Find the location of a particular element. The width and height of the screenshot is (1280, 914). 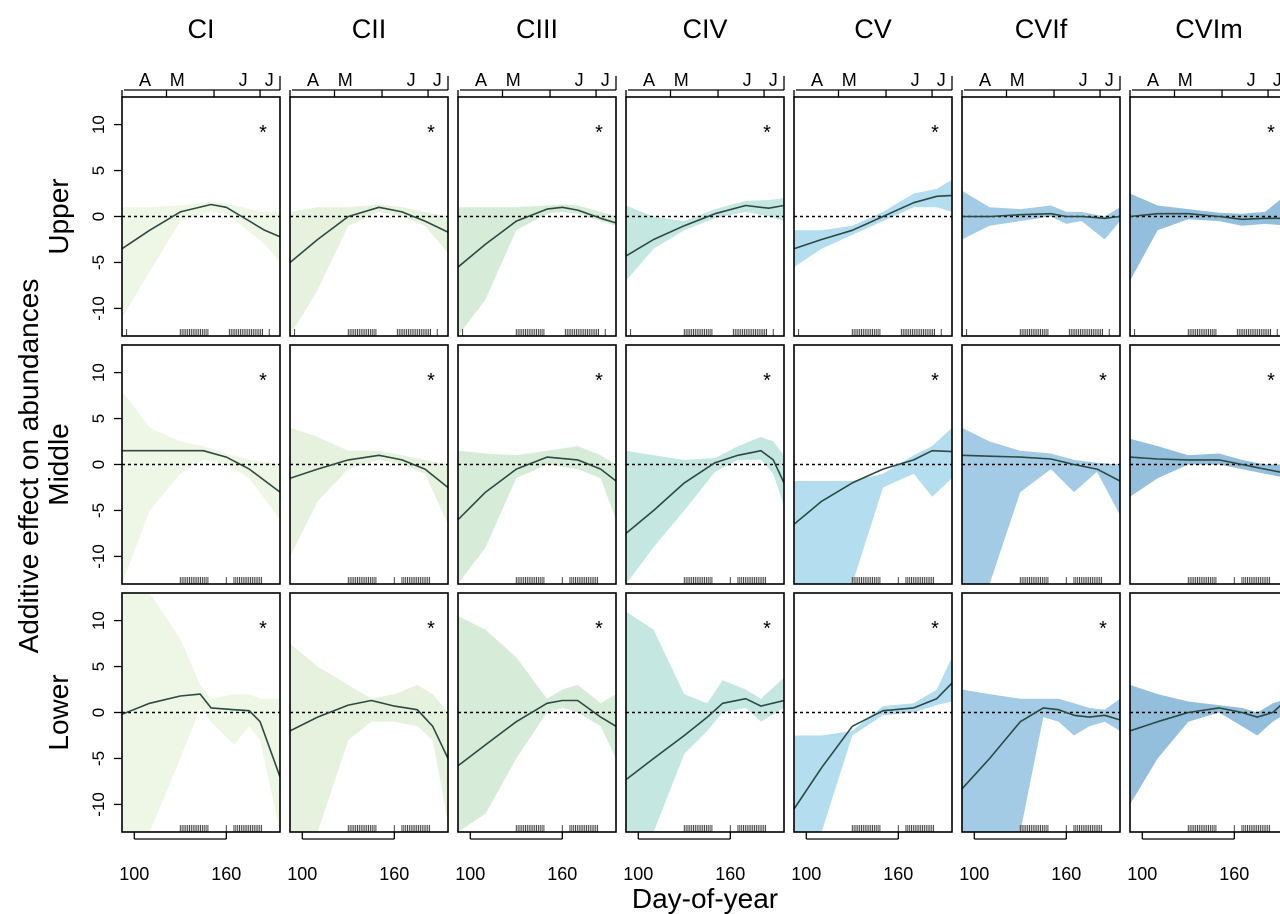

row-label: Upper is located at coordinates (58, 216).